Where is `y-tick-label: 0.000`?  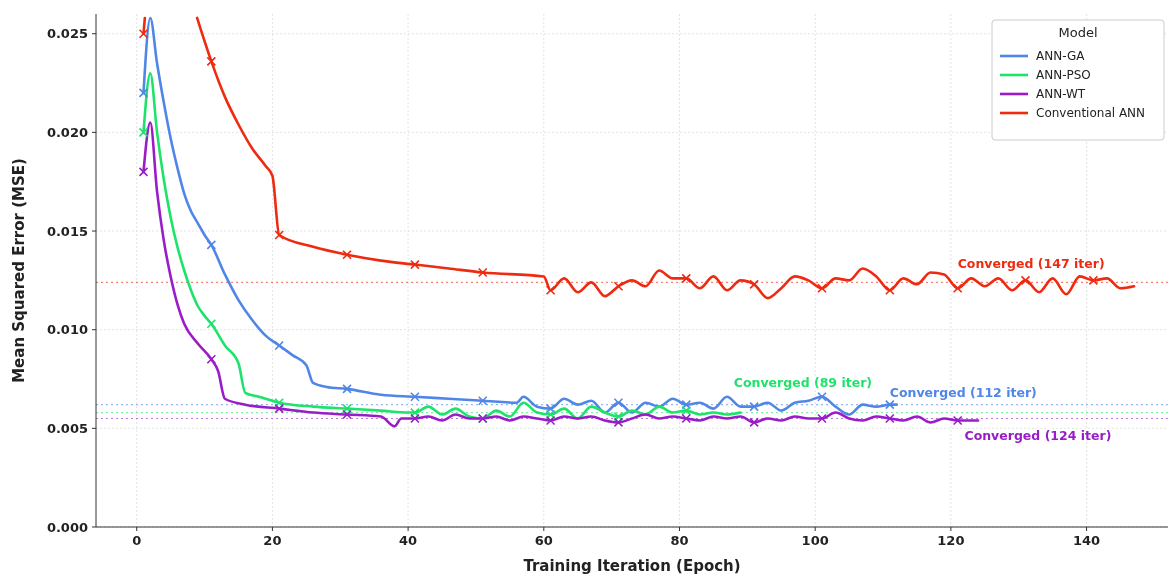
y-tick-label: 0.000 is located at coordinates (67, 527).